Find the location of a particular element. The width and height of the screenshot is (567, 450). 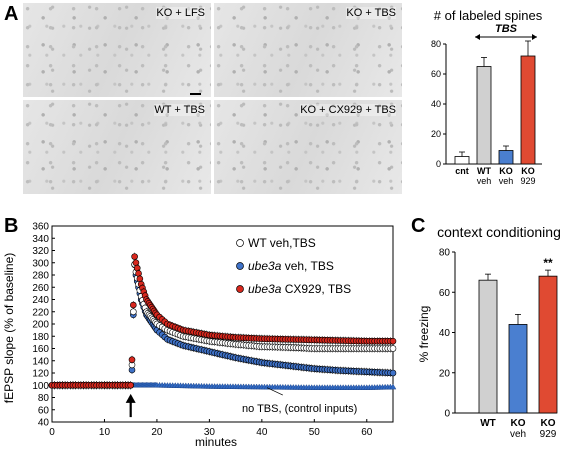

fepsp-x-tick-label: 0 is located at coordinates (52, 432).